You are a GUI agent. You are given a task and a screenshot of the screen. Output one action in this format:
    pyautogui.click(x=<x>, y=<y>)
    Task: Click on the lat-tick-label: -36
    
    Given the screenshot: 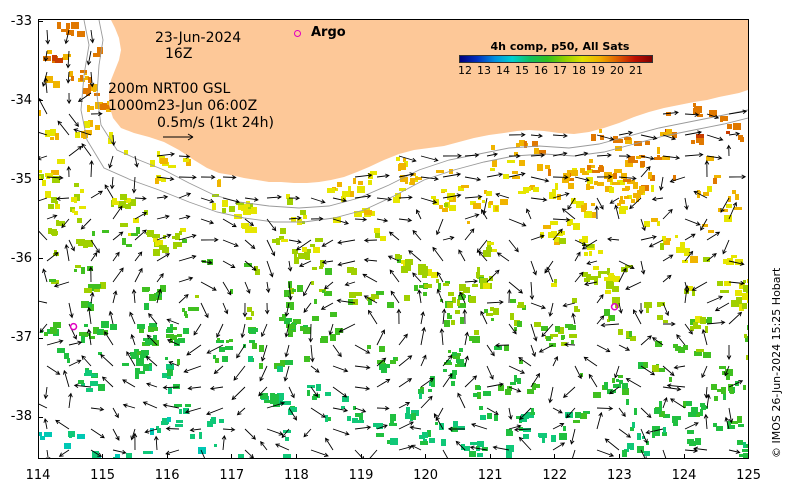 What is the action you would take?
    pyautogui.click(x=21, y=258)
    